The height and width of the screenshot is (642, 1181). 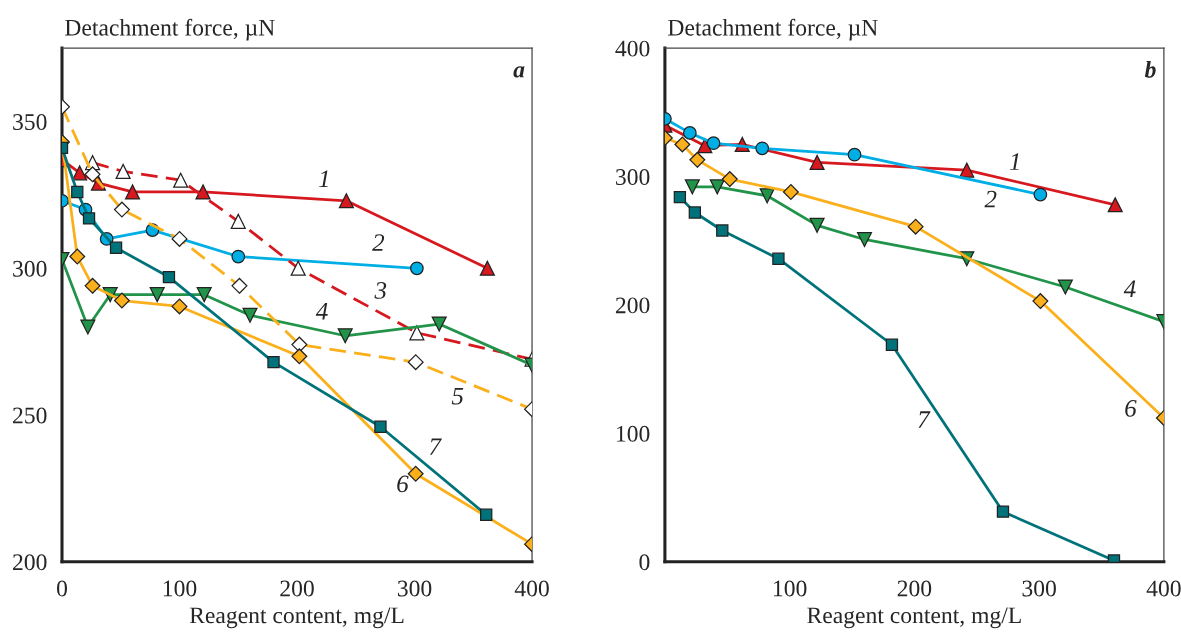 I want to click on x-tick-label: 0, so click(x=62, y=588).